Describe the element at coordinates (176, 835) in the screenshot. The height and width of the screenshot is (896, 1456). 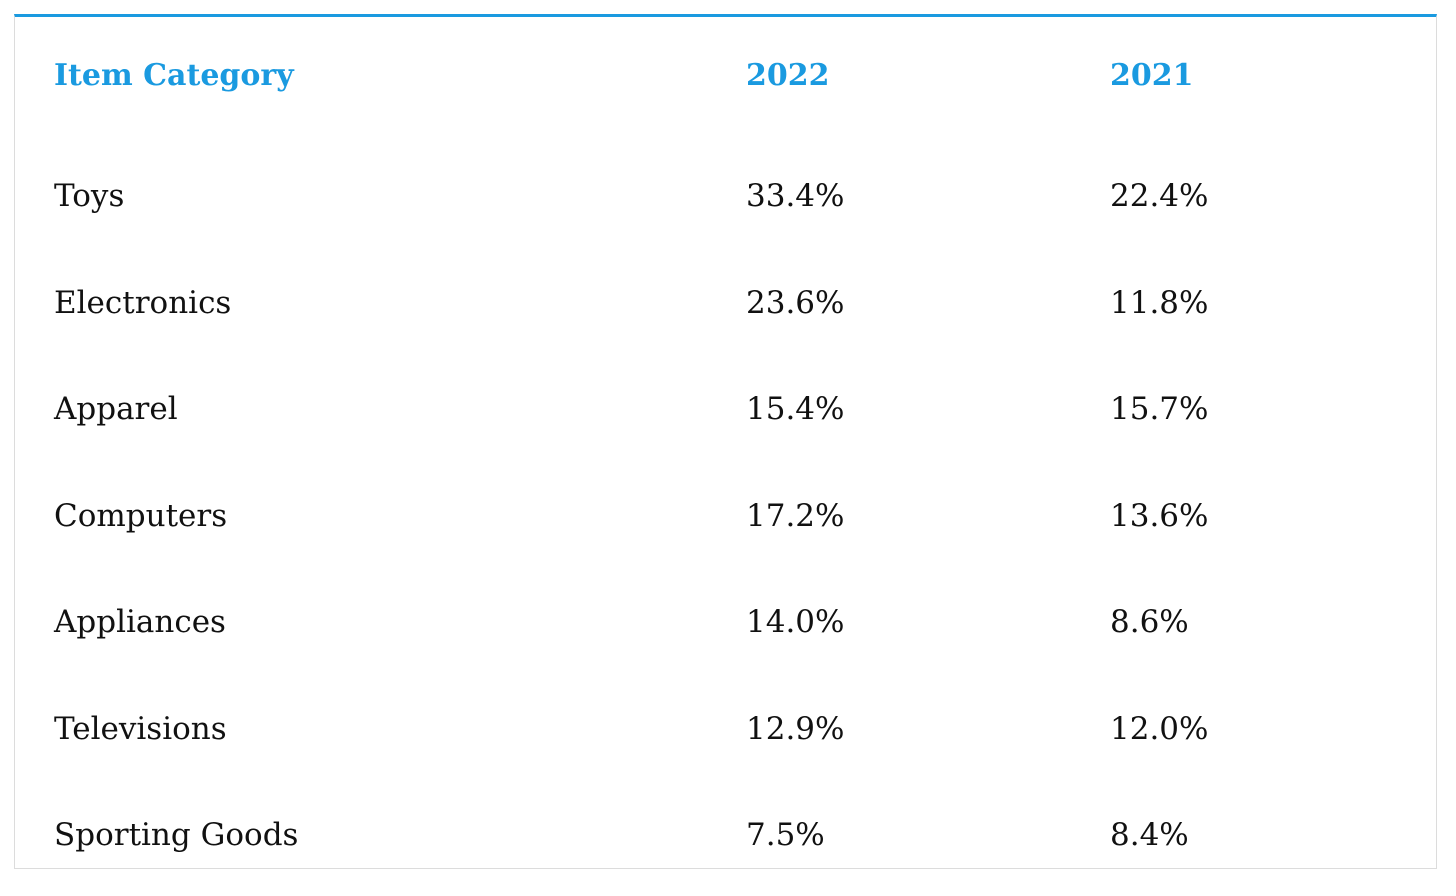
I see `cell-category: Sporting Goods` at that location.